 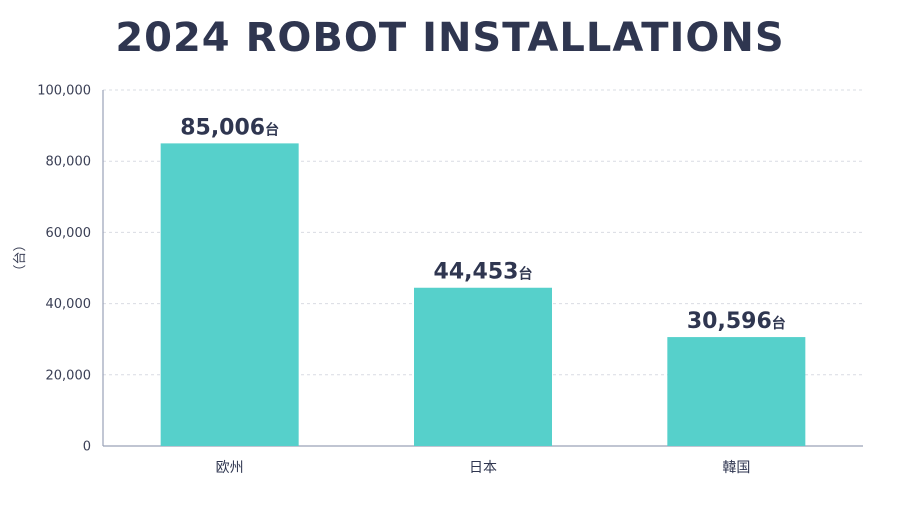 I want to click on category-label: 日本, so click(x=483, y=468).